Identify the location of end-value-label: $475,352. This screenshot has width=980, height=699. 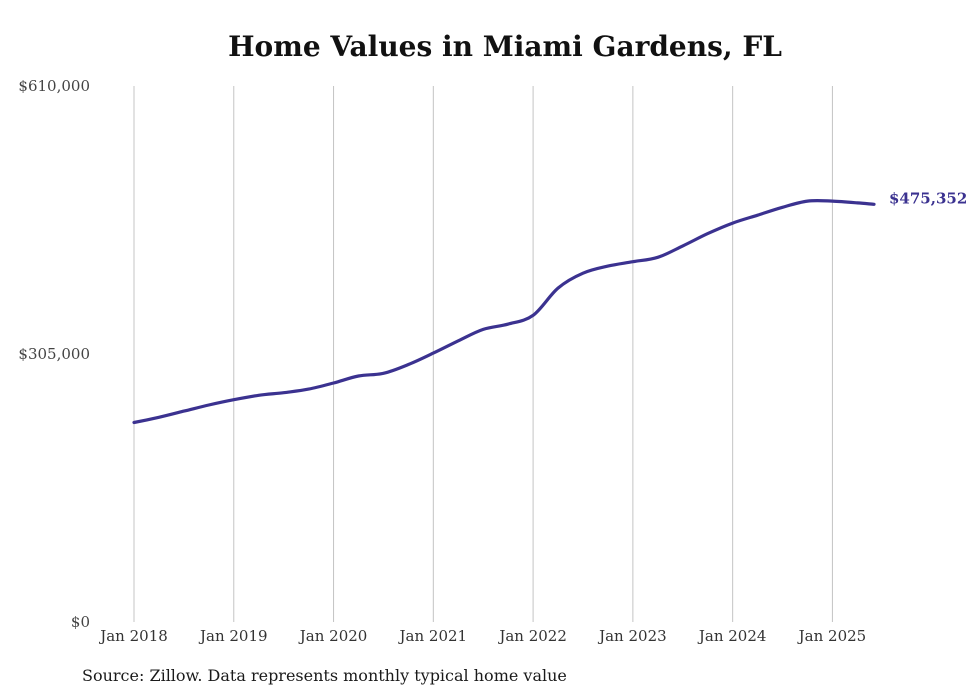
(928, 198).